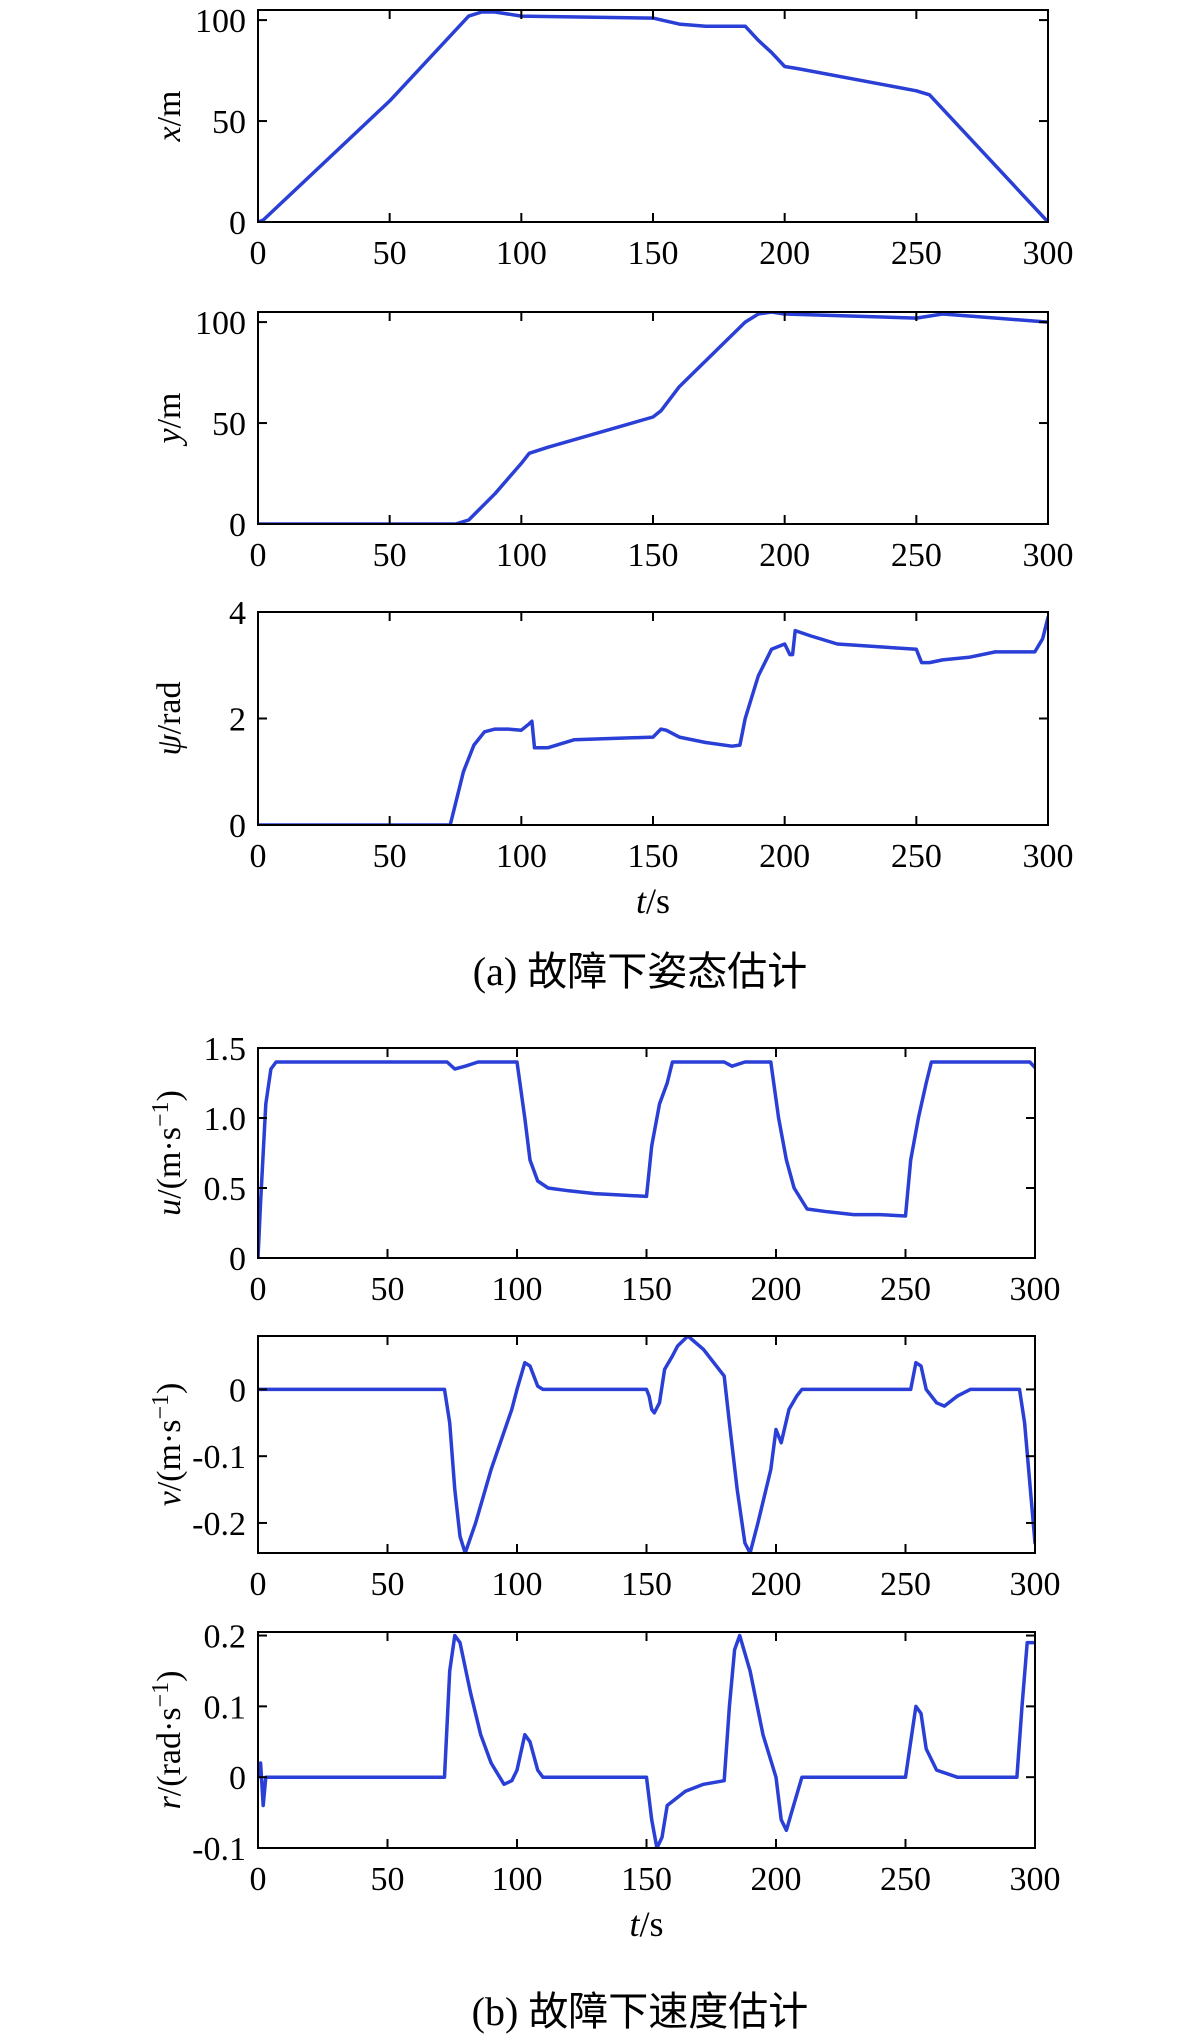  I want to click on caption-a: (a) 故障下姿态估计, so click(640, 971).